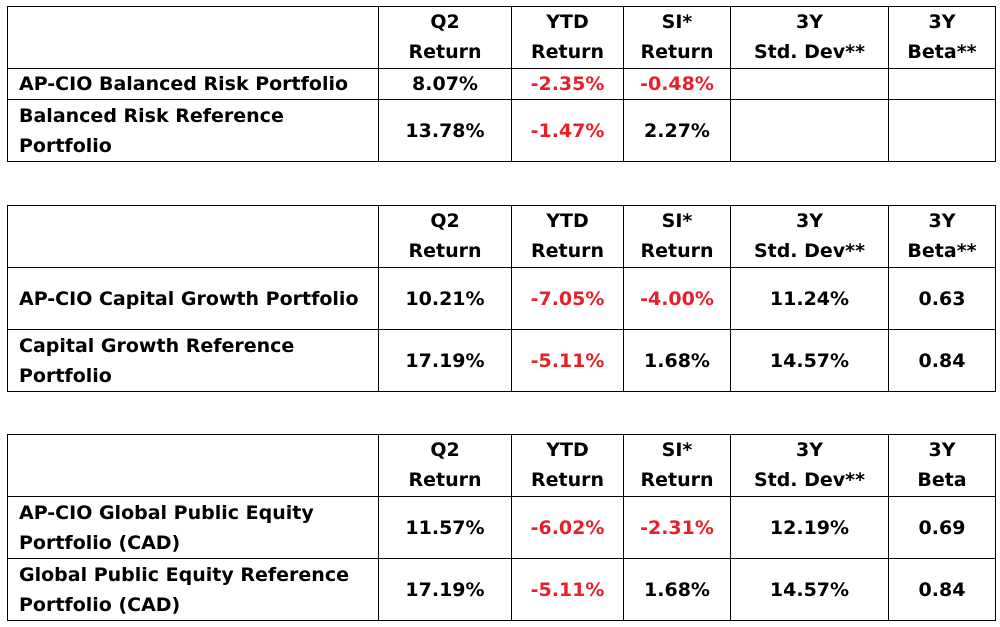  Describe the element at coordinates (445, 130) in the screenshot. I see `q2-return-cell: 13.78%` at that location.